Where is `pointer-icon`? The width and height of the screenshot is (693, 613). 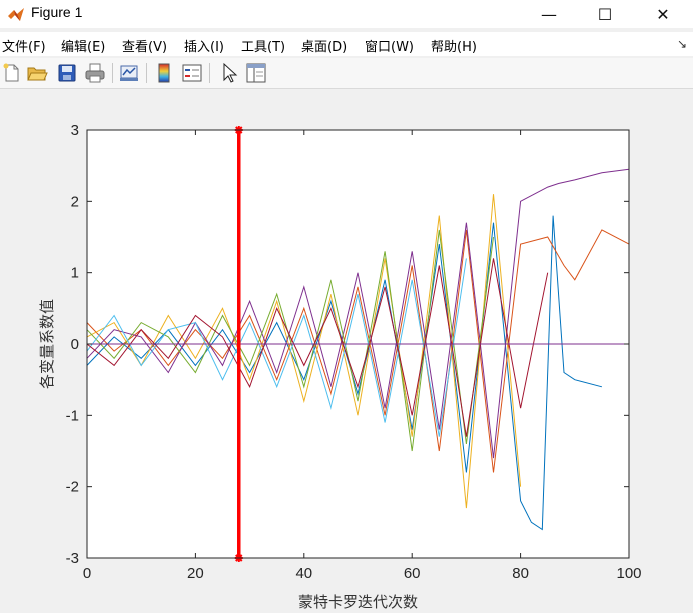
pointer-icon is located at coordinates (229, 73).